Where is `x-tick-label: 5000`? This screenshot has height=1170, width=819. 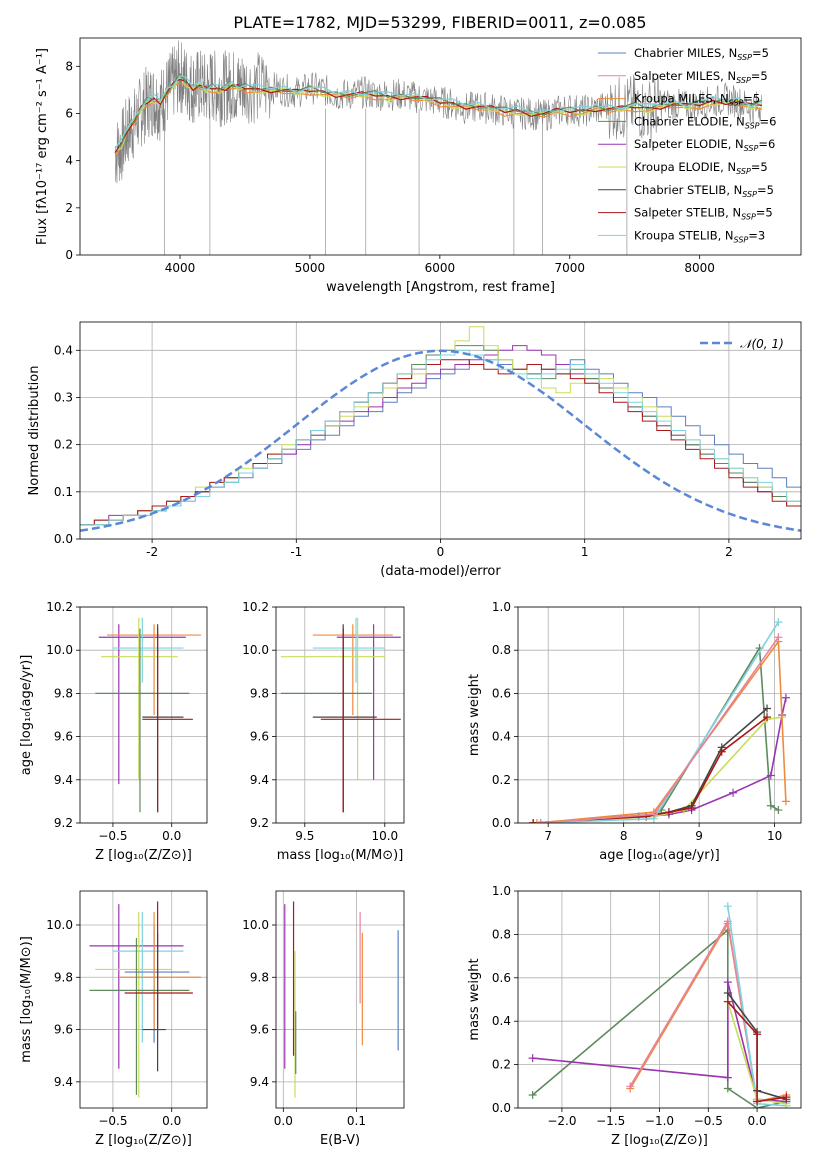 x-tick-label: 5000 is located at coordinates (310, 268).